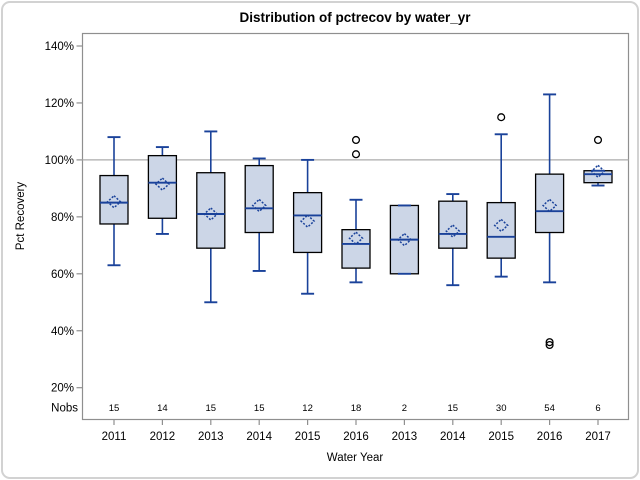 Image resolution: width=640 pixels, height=480 pixels. Describe the element at coordinates (356, 408) in the screenshot. I see `nobs-value: 18` at that location.